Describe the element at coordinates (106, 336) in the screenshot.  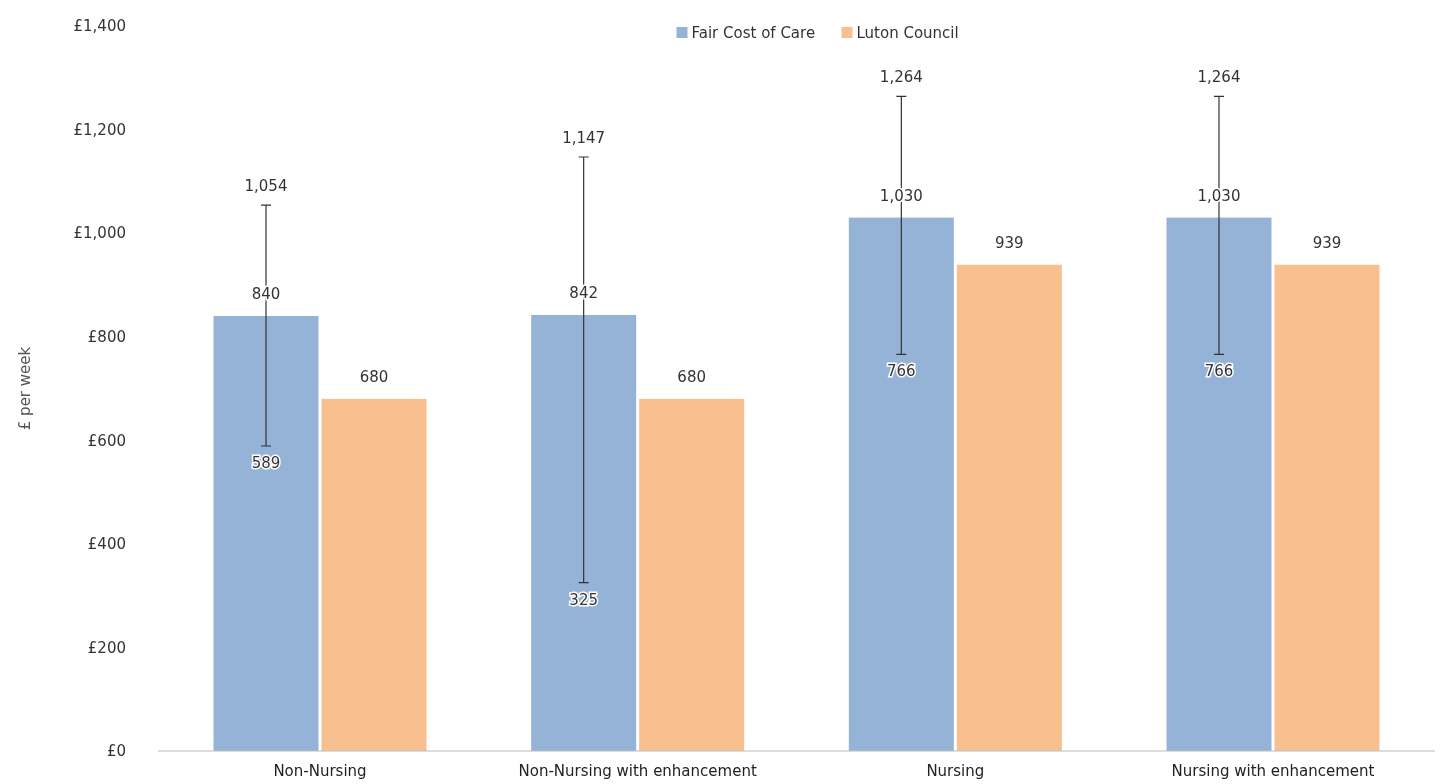
I see `y-tick-label: £800` at that location.